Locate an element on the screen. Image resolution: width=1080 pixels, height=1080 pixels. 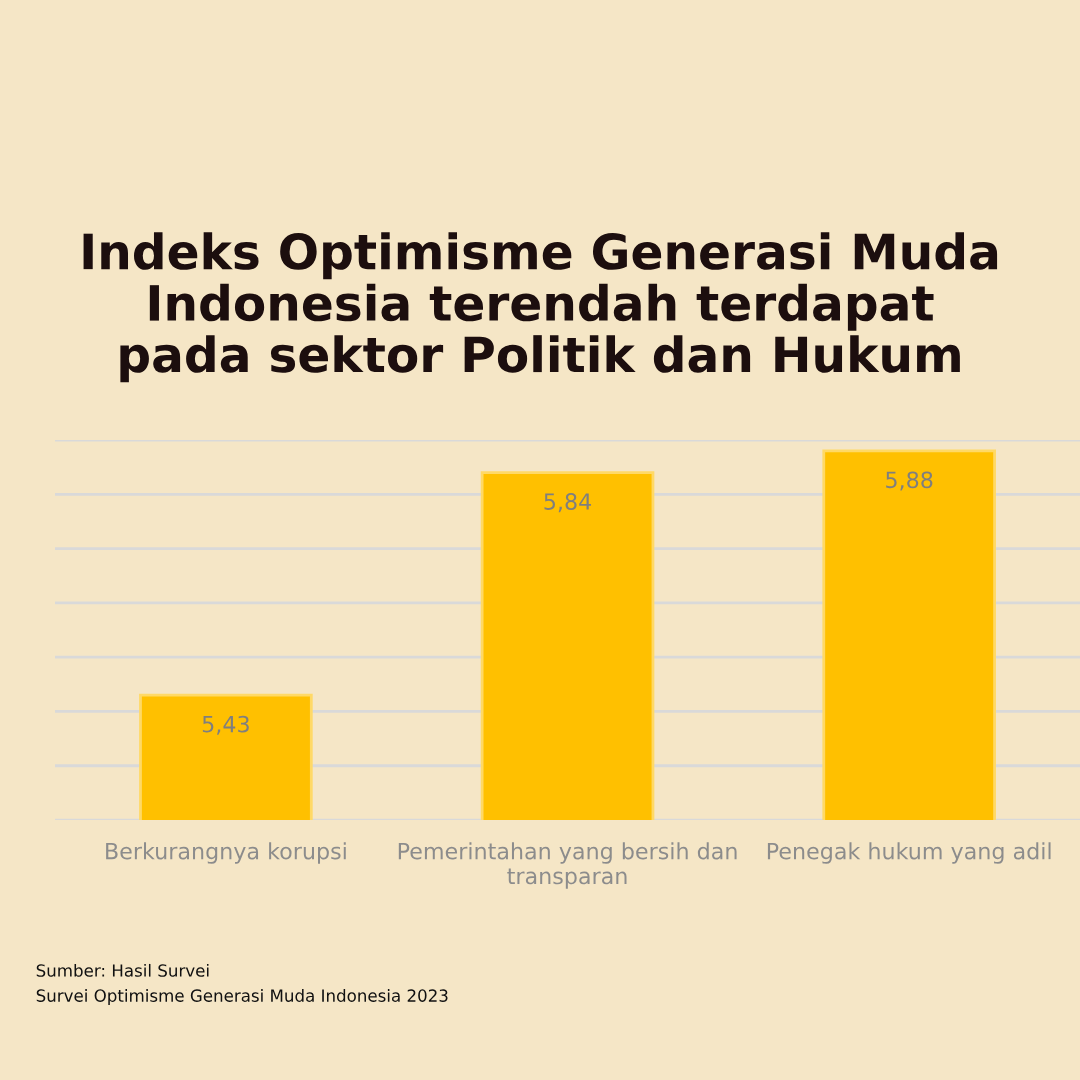
data-label: 5,84 is located at coordinates (568, 503).